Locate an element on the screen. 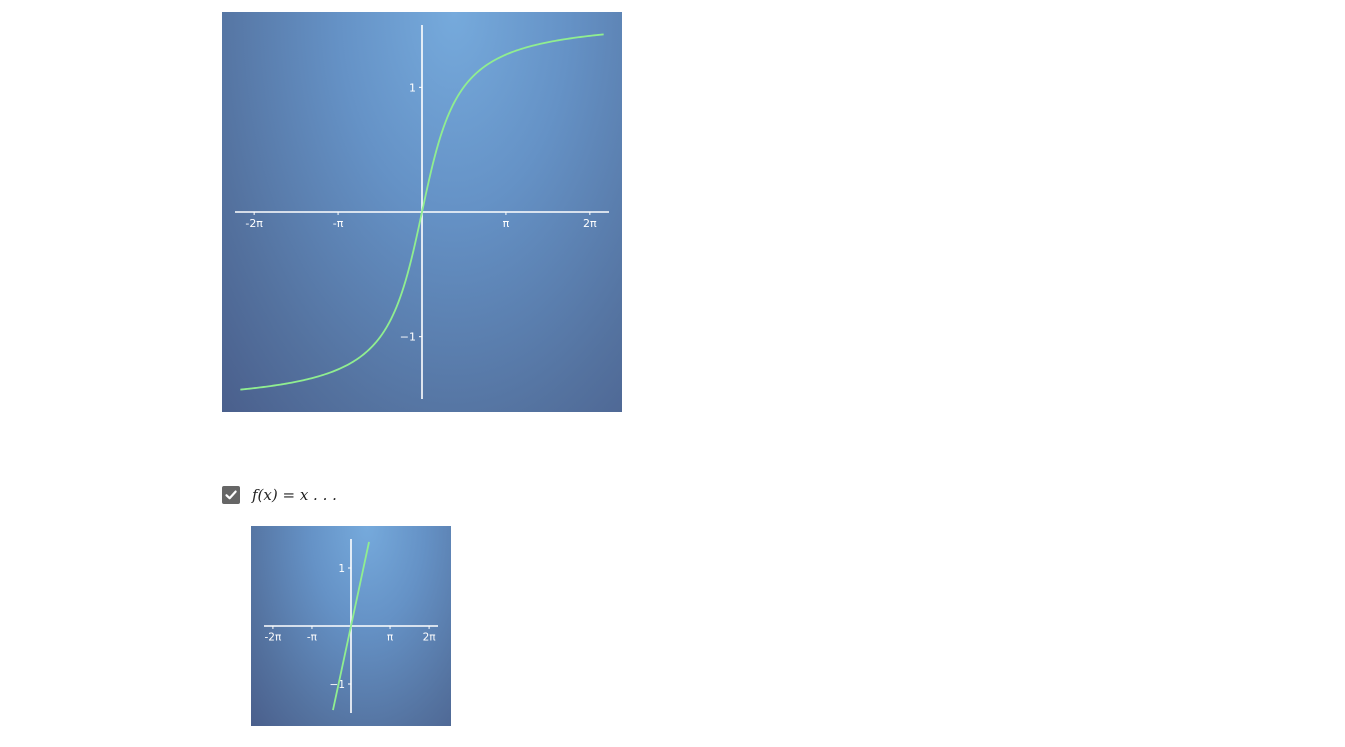 The width and height of the screenshot is (1345, 747). series-toggle-row: f(x) = x . . . is located at coordinates (279, 495).